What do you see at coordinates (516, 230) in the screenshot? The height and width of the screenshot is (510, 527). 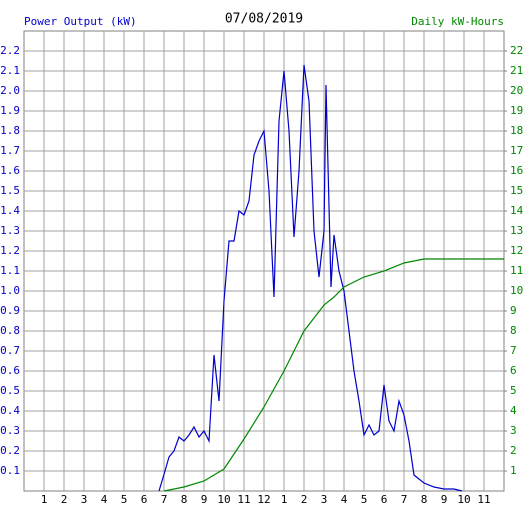 I see `y2-tick-label: 13` at bounding box center [516, 230].